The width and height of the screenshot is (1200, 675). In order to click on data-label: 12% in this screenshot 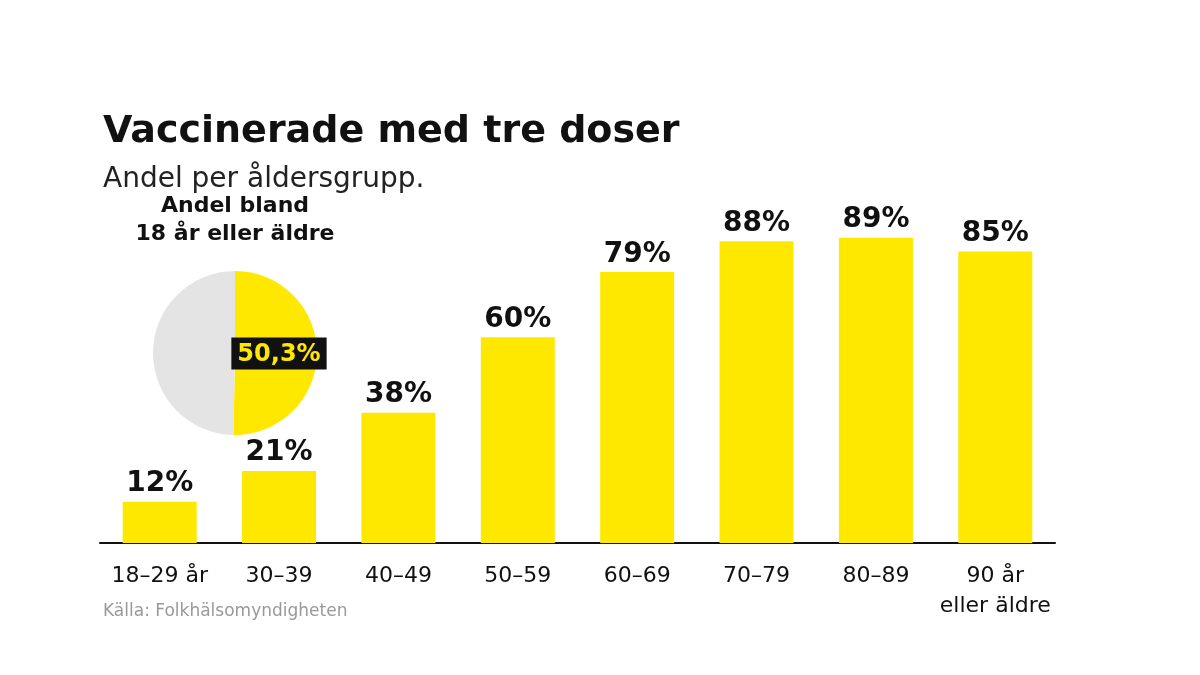, I will do `click(160, 482)`.